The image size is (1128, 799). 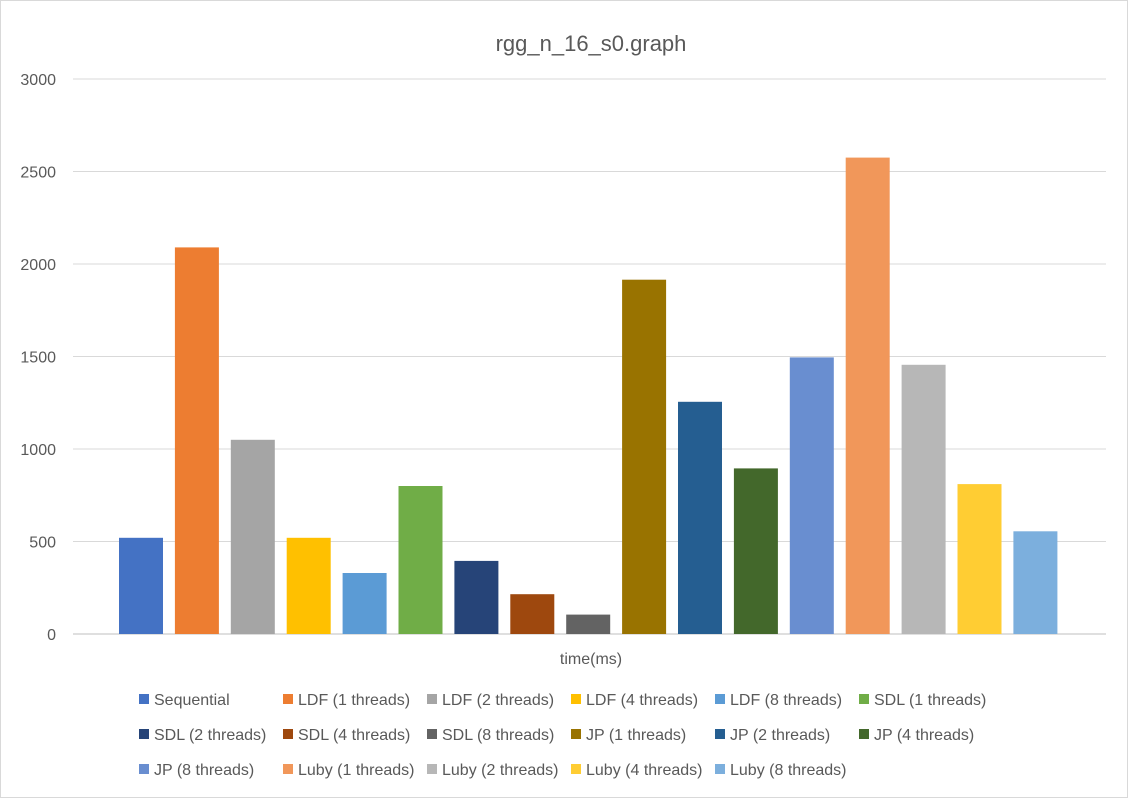 I want to click on bar-sequential, so click(x=141, y=585).